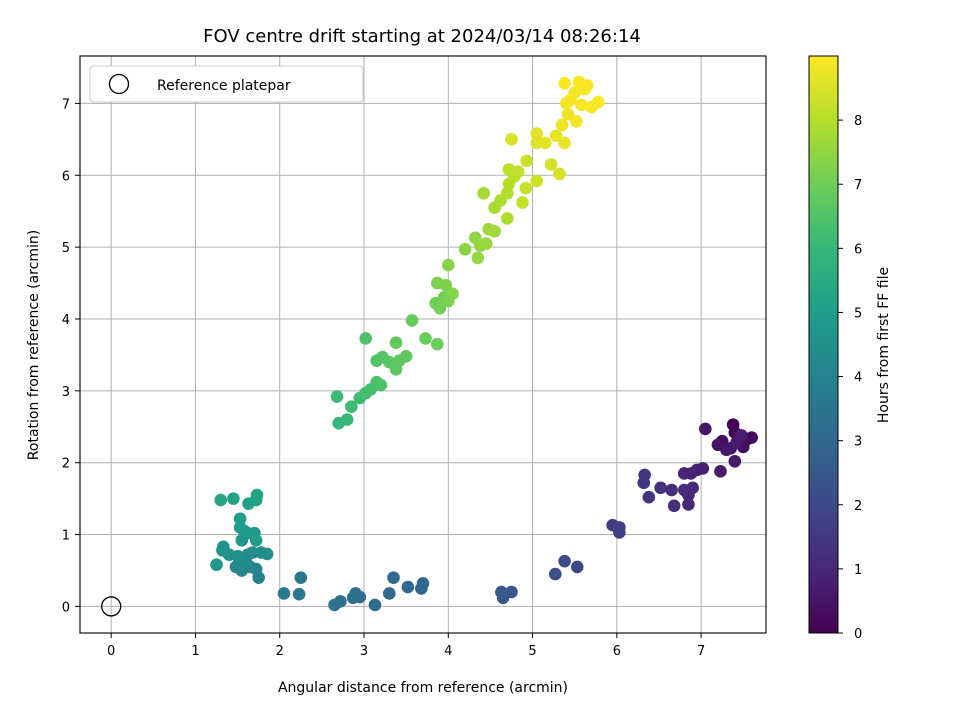  I want to click on x-axis-label: Angular distance from reference (arcmin), so click(423, 688).